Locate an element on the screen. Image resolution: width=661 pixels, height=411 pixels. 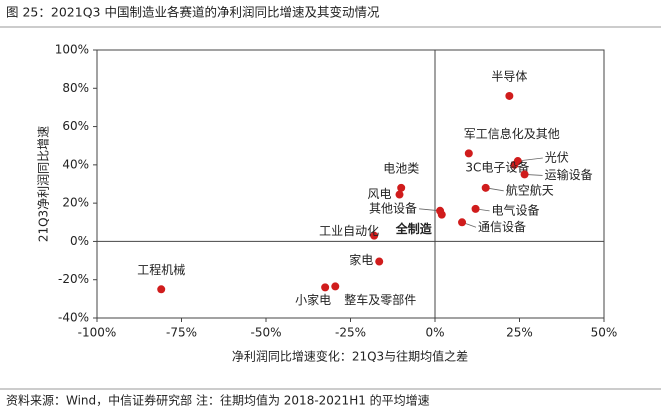
point-label: 运输设备 is located at coordinates (569, 174).